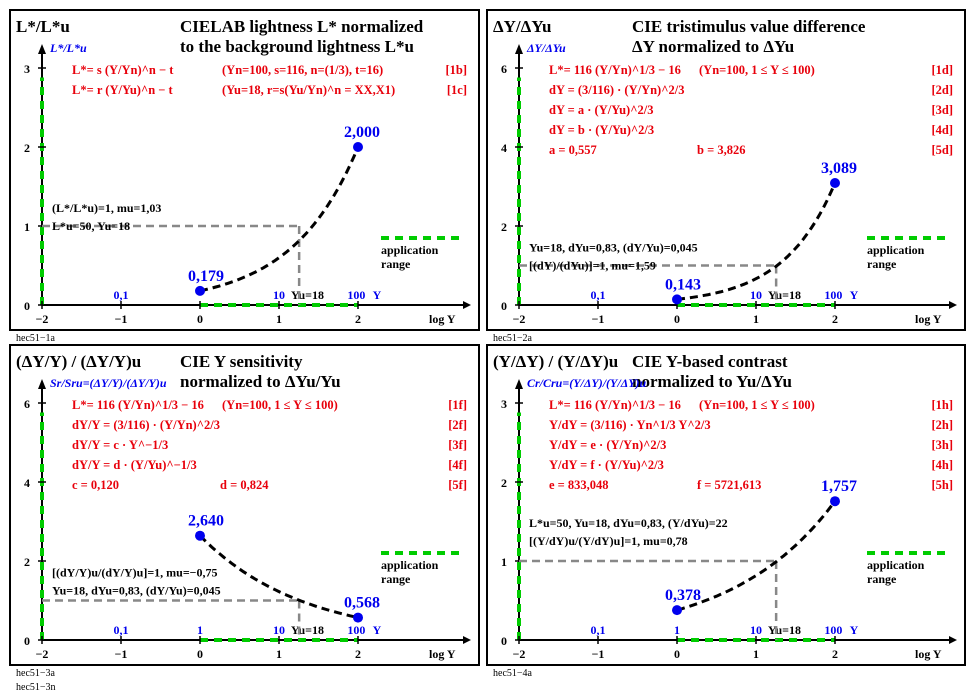  I want to click on y-axis-label: Sr/Sru=(ΔY/Y)/(ΔY/Y)u, so click(108, 383).